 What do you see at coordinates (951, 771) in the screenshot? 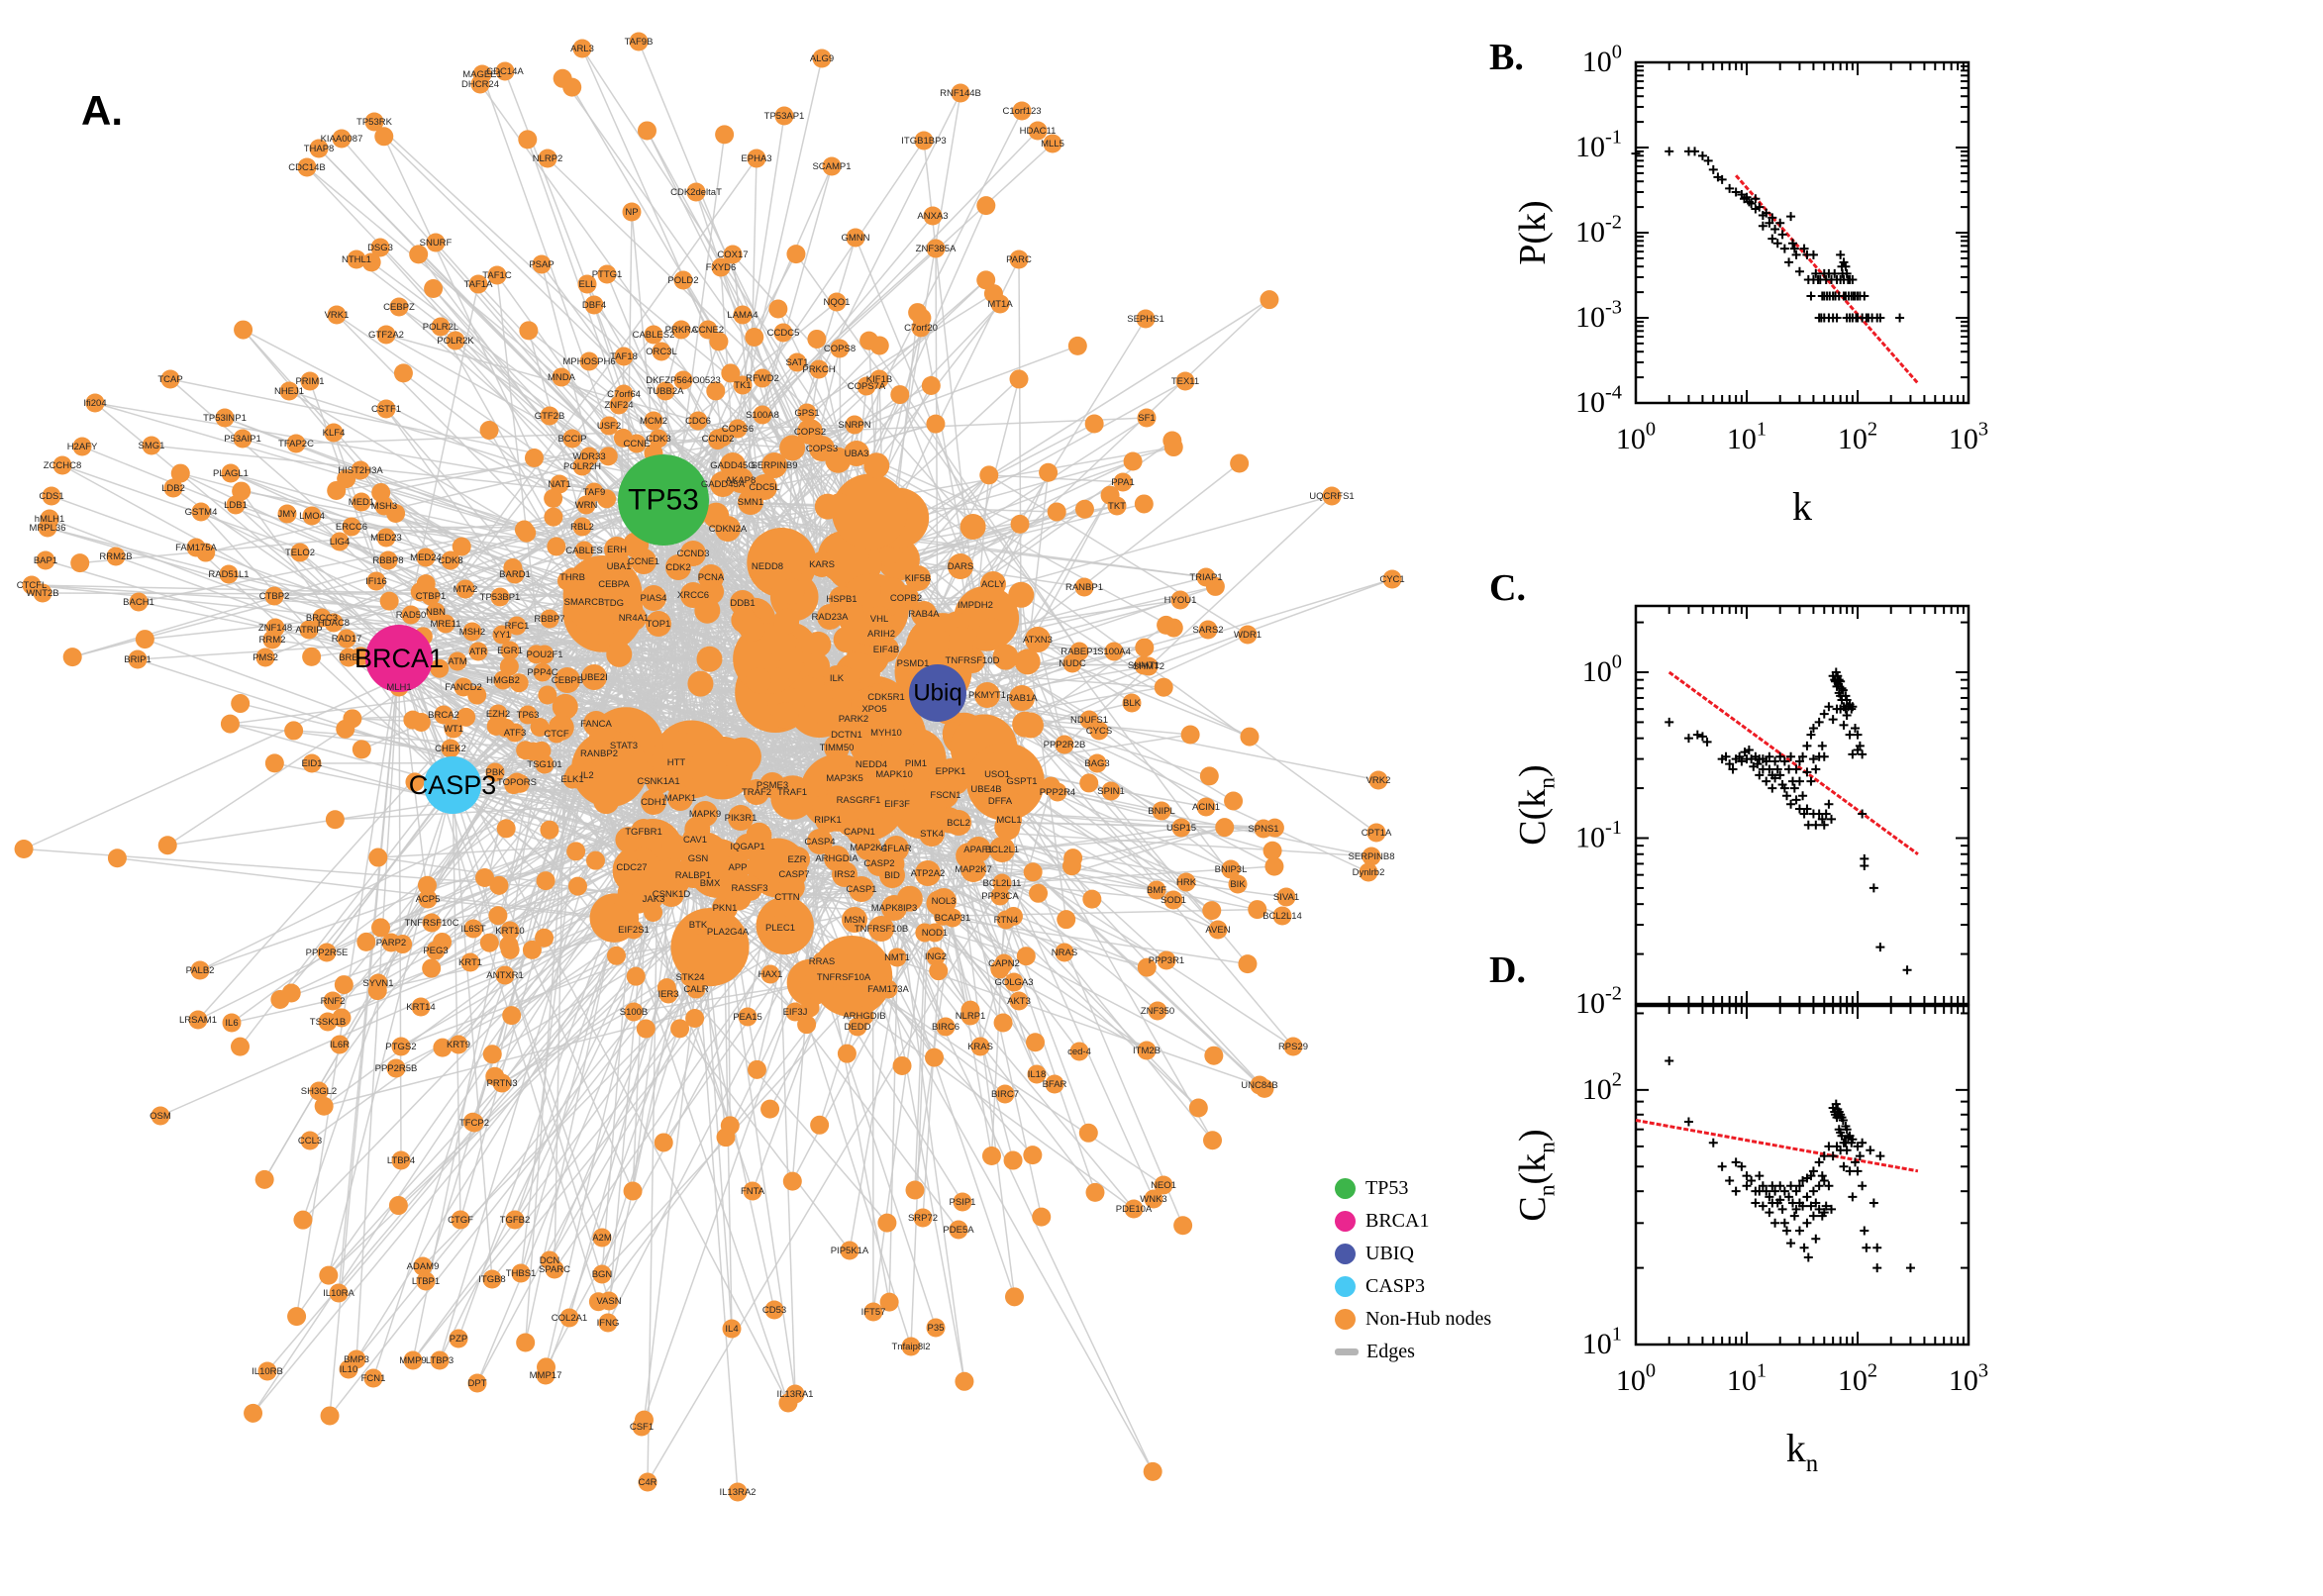
I see `node-label: EPPK1` at bounding box center [951, 771].